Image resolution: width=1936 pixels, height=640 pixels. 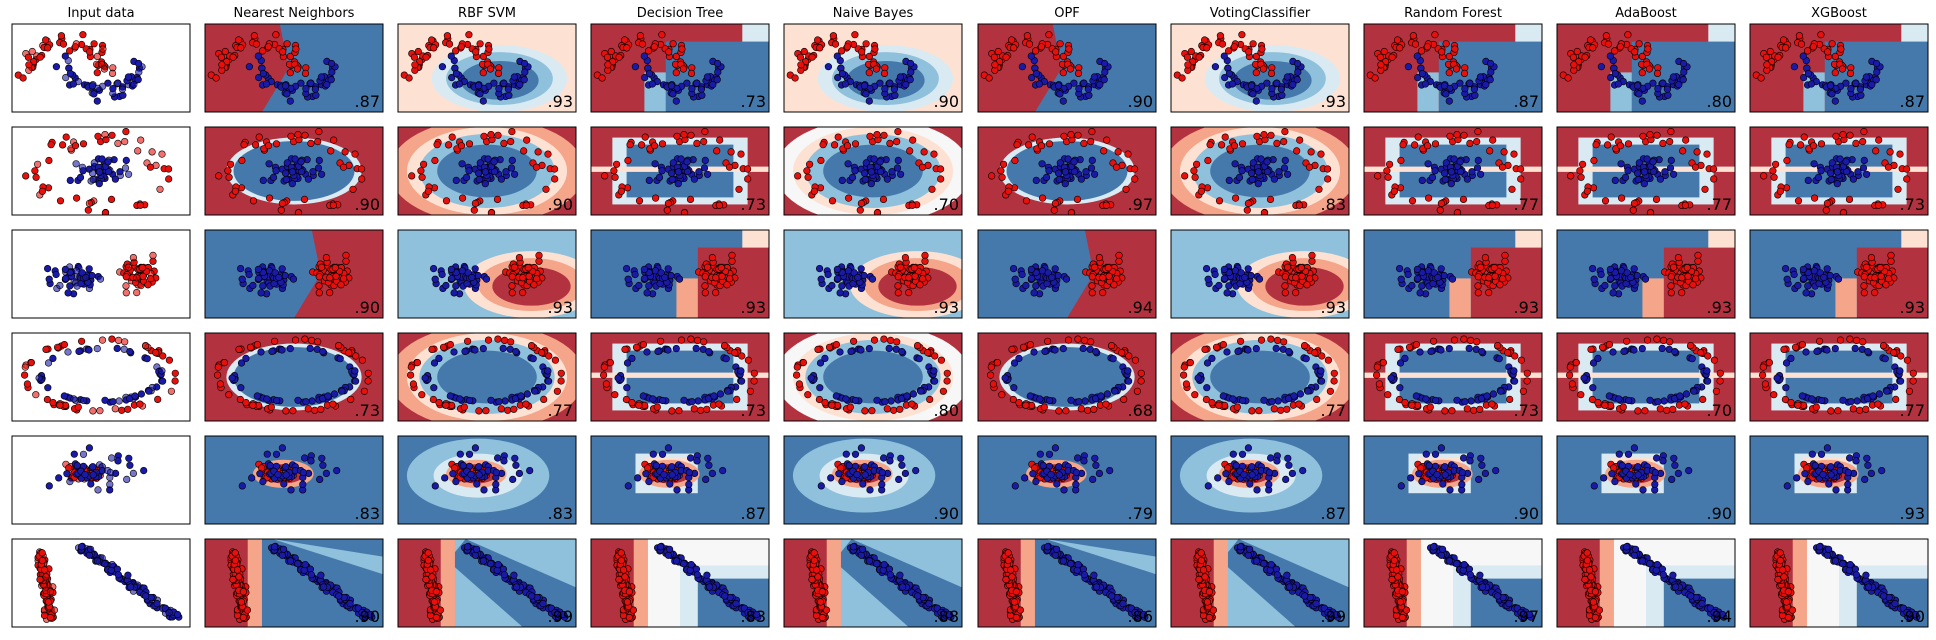 What do you see at coordinates (1140, 513) in the screenshot?
I see `accuracy-score: .79` at bounding box center [1140, 513].